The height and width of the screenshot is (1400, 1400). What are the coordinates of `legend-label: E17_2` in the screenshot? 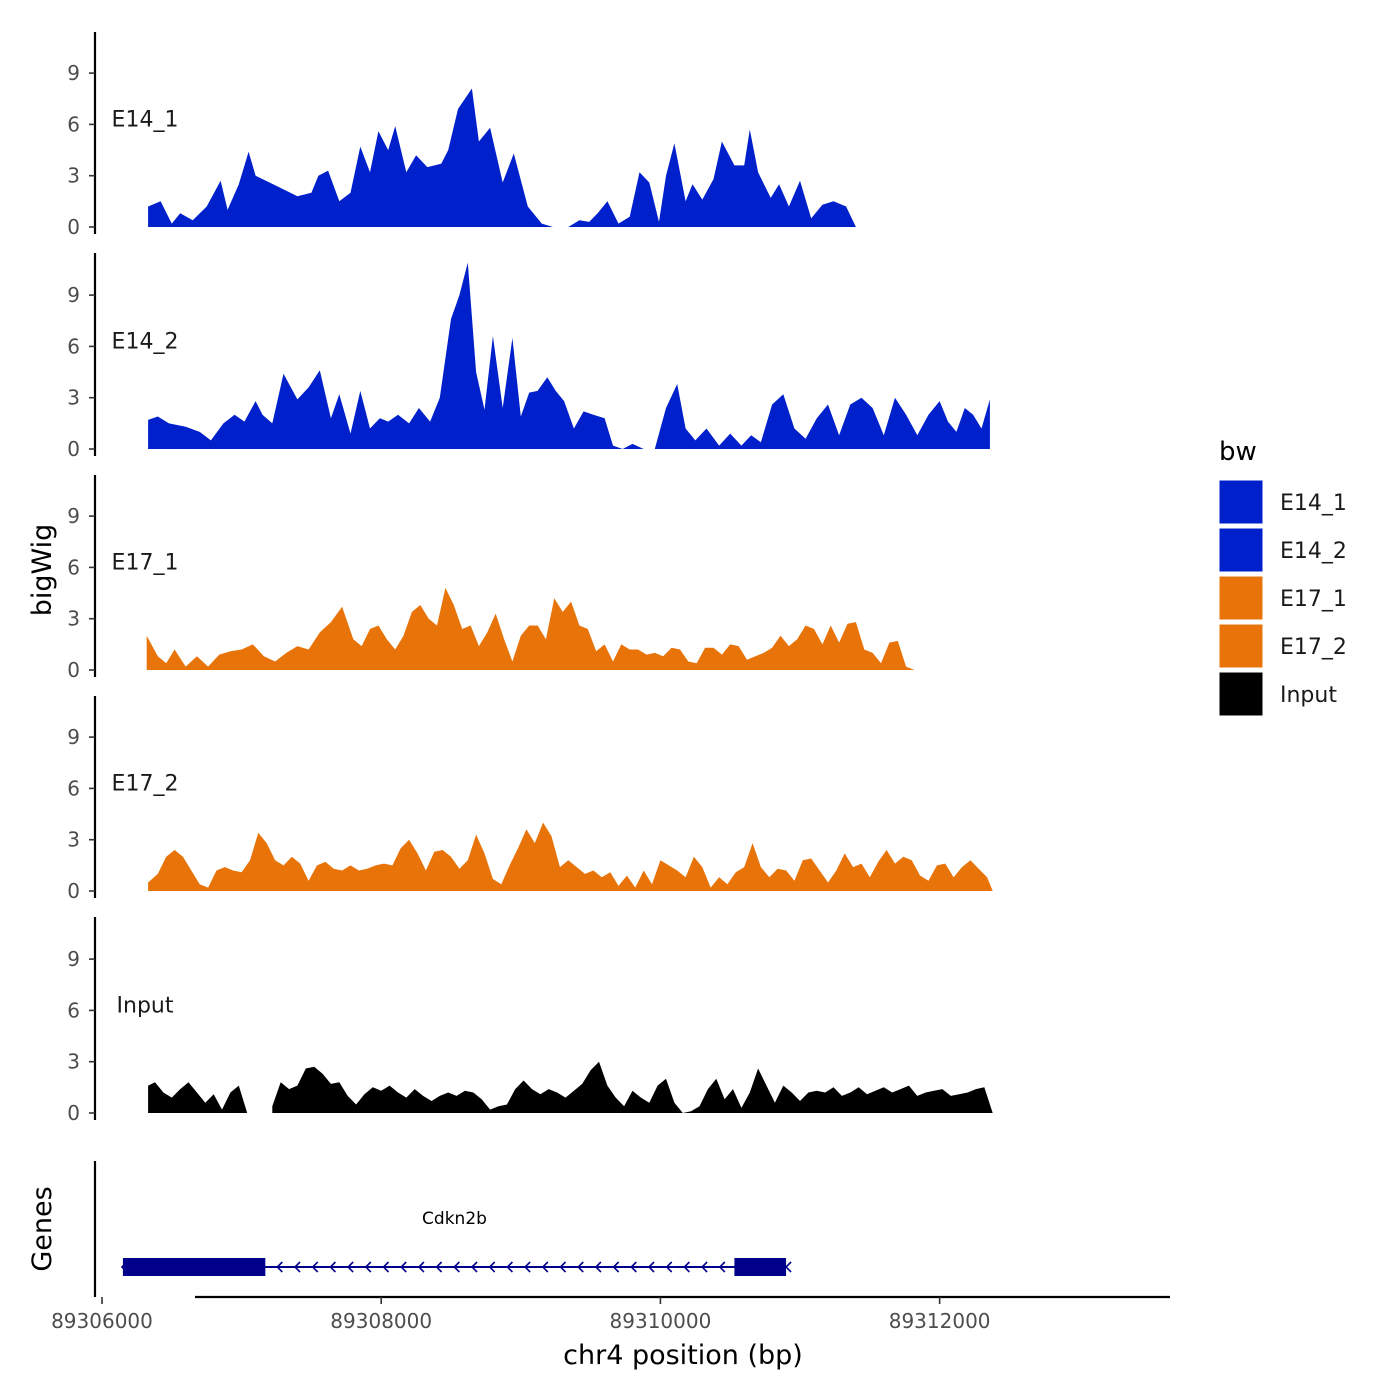 It's located at (1313, 647).